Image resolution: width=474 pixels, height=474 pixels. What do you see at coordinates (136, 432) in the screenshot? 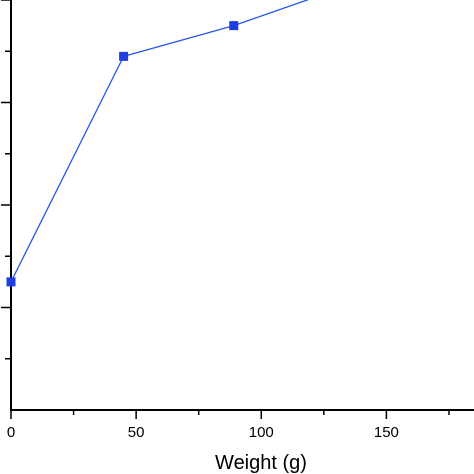
I see `x-tick-label: 50` at bounding box center [136, 432].